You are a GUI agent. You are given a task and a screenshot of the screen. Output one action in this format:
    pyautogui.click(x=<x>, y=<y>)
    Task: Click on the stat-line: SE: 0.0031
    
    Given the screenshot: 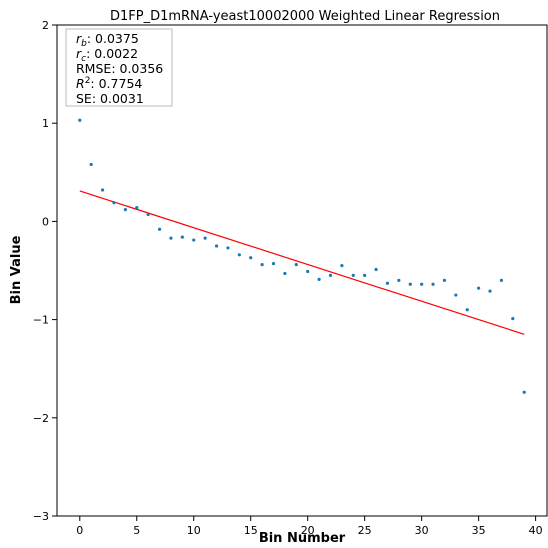 What is the action you would take?
    pyautogui.click(x=110, y=98)
    